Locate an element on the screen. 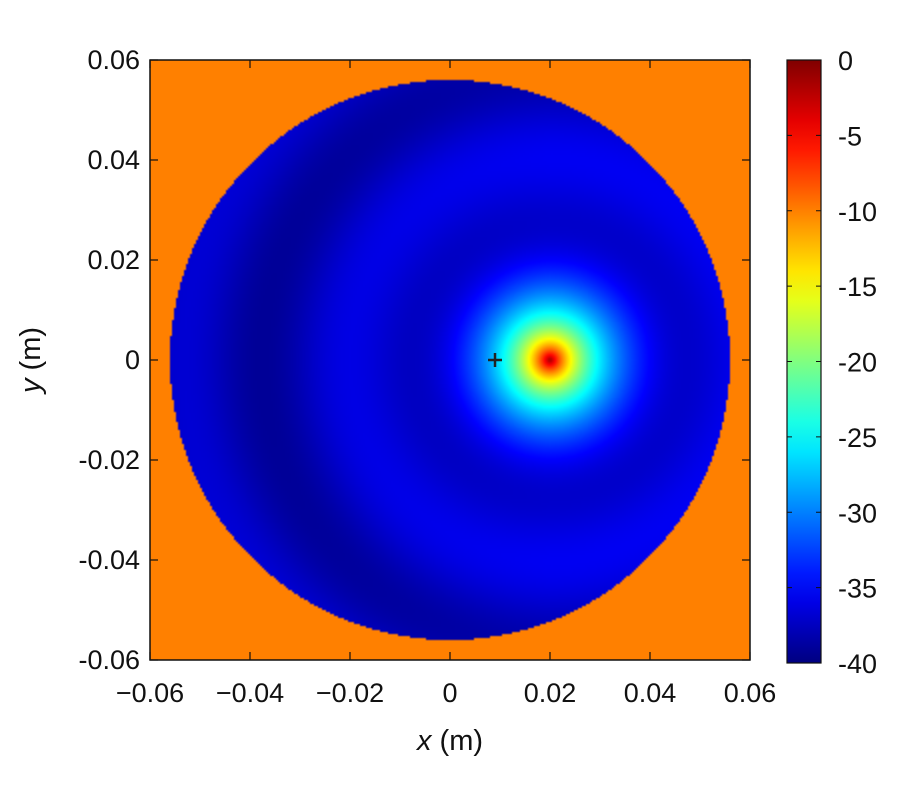 This screenshot has width=900, height=800. y-tick-label: -0.04 is located at coordinates (109, 560).